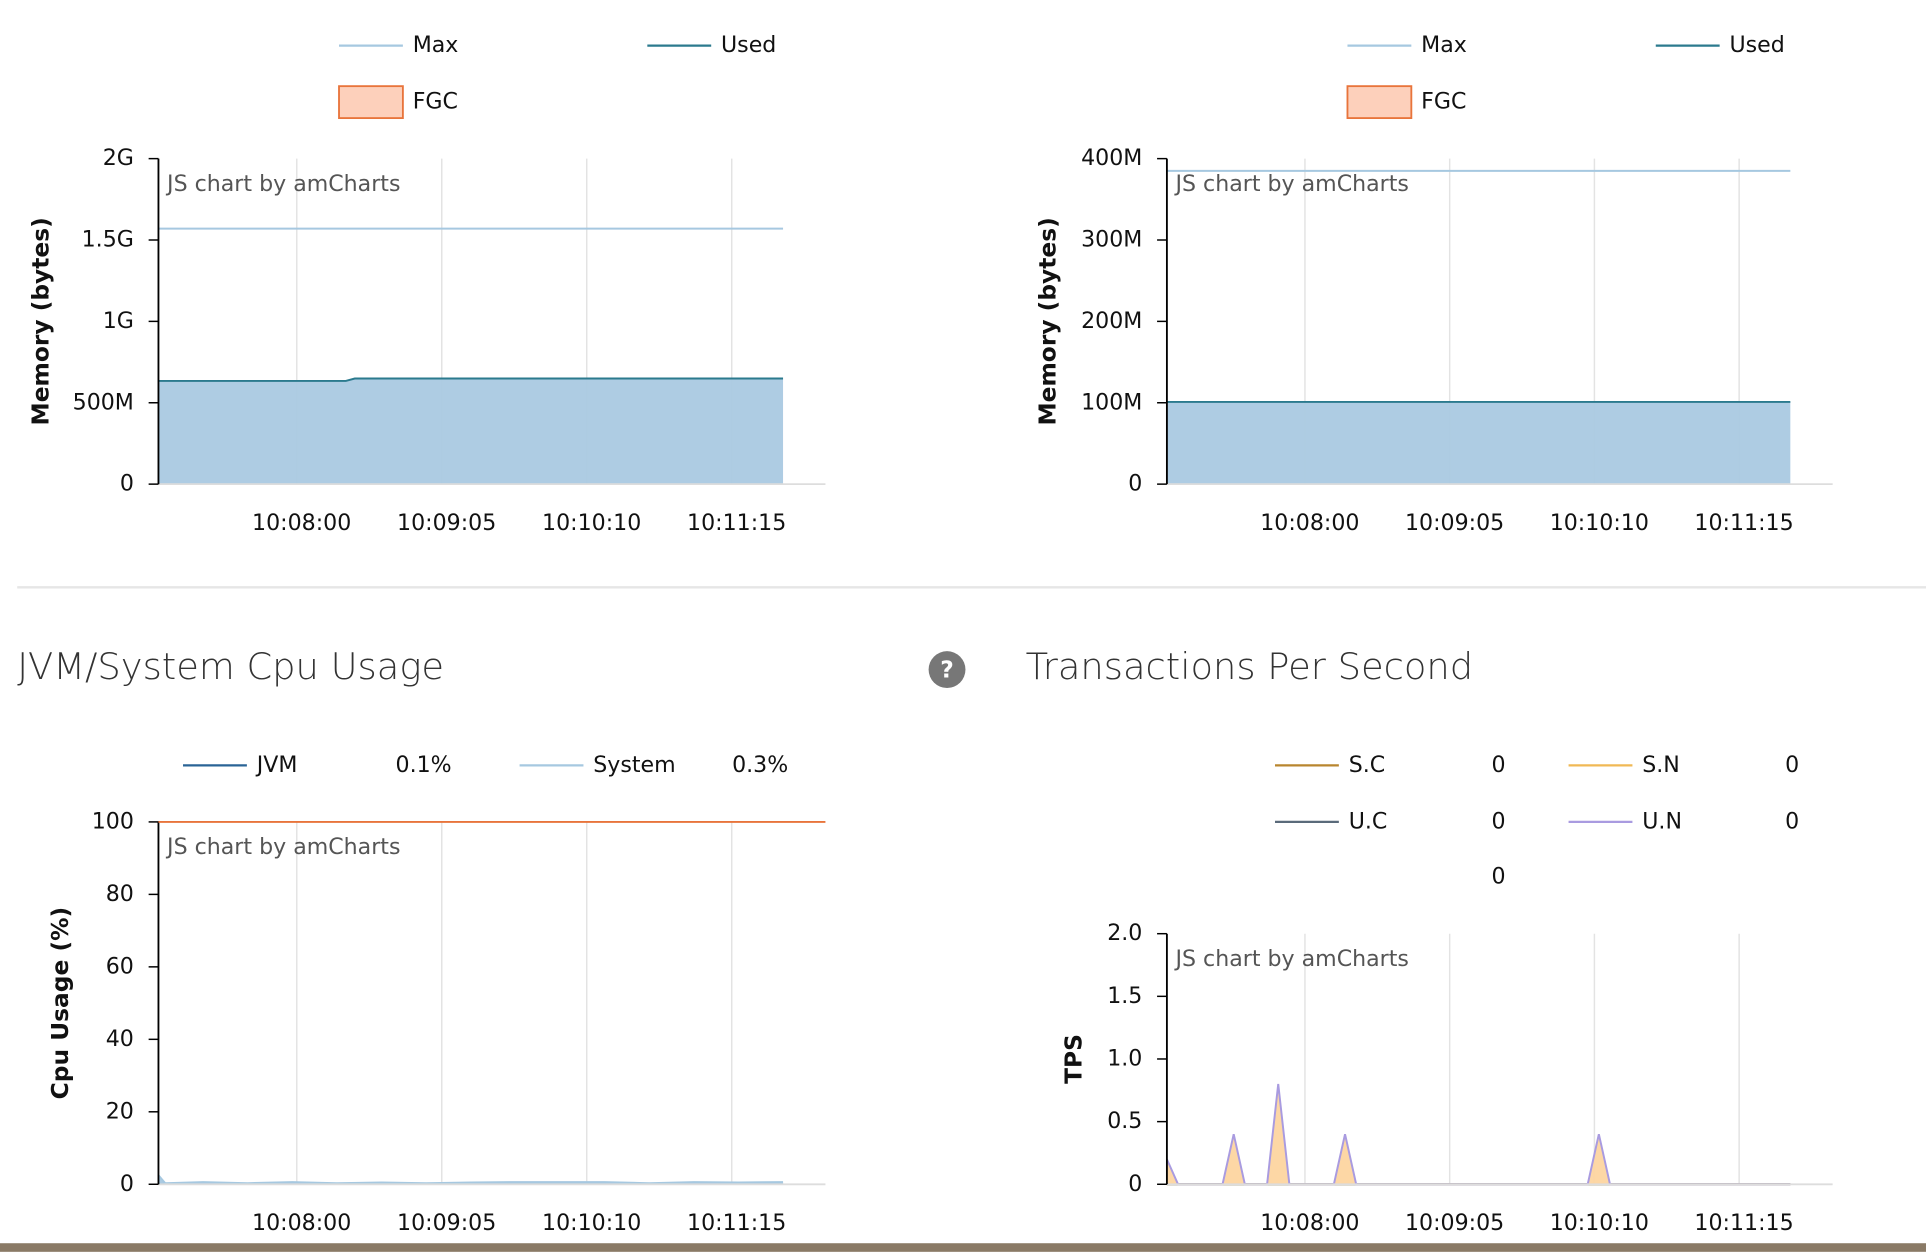  What do you see at coordinates (1111, 158) in the screenshot?
I see `y-tick-label: 400M` at bounding box center [1111, 158].